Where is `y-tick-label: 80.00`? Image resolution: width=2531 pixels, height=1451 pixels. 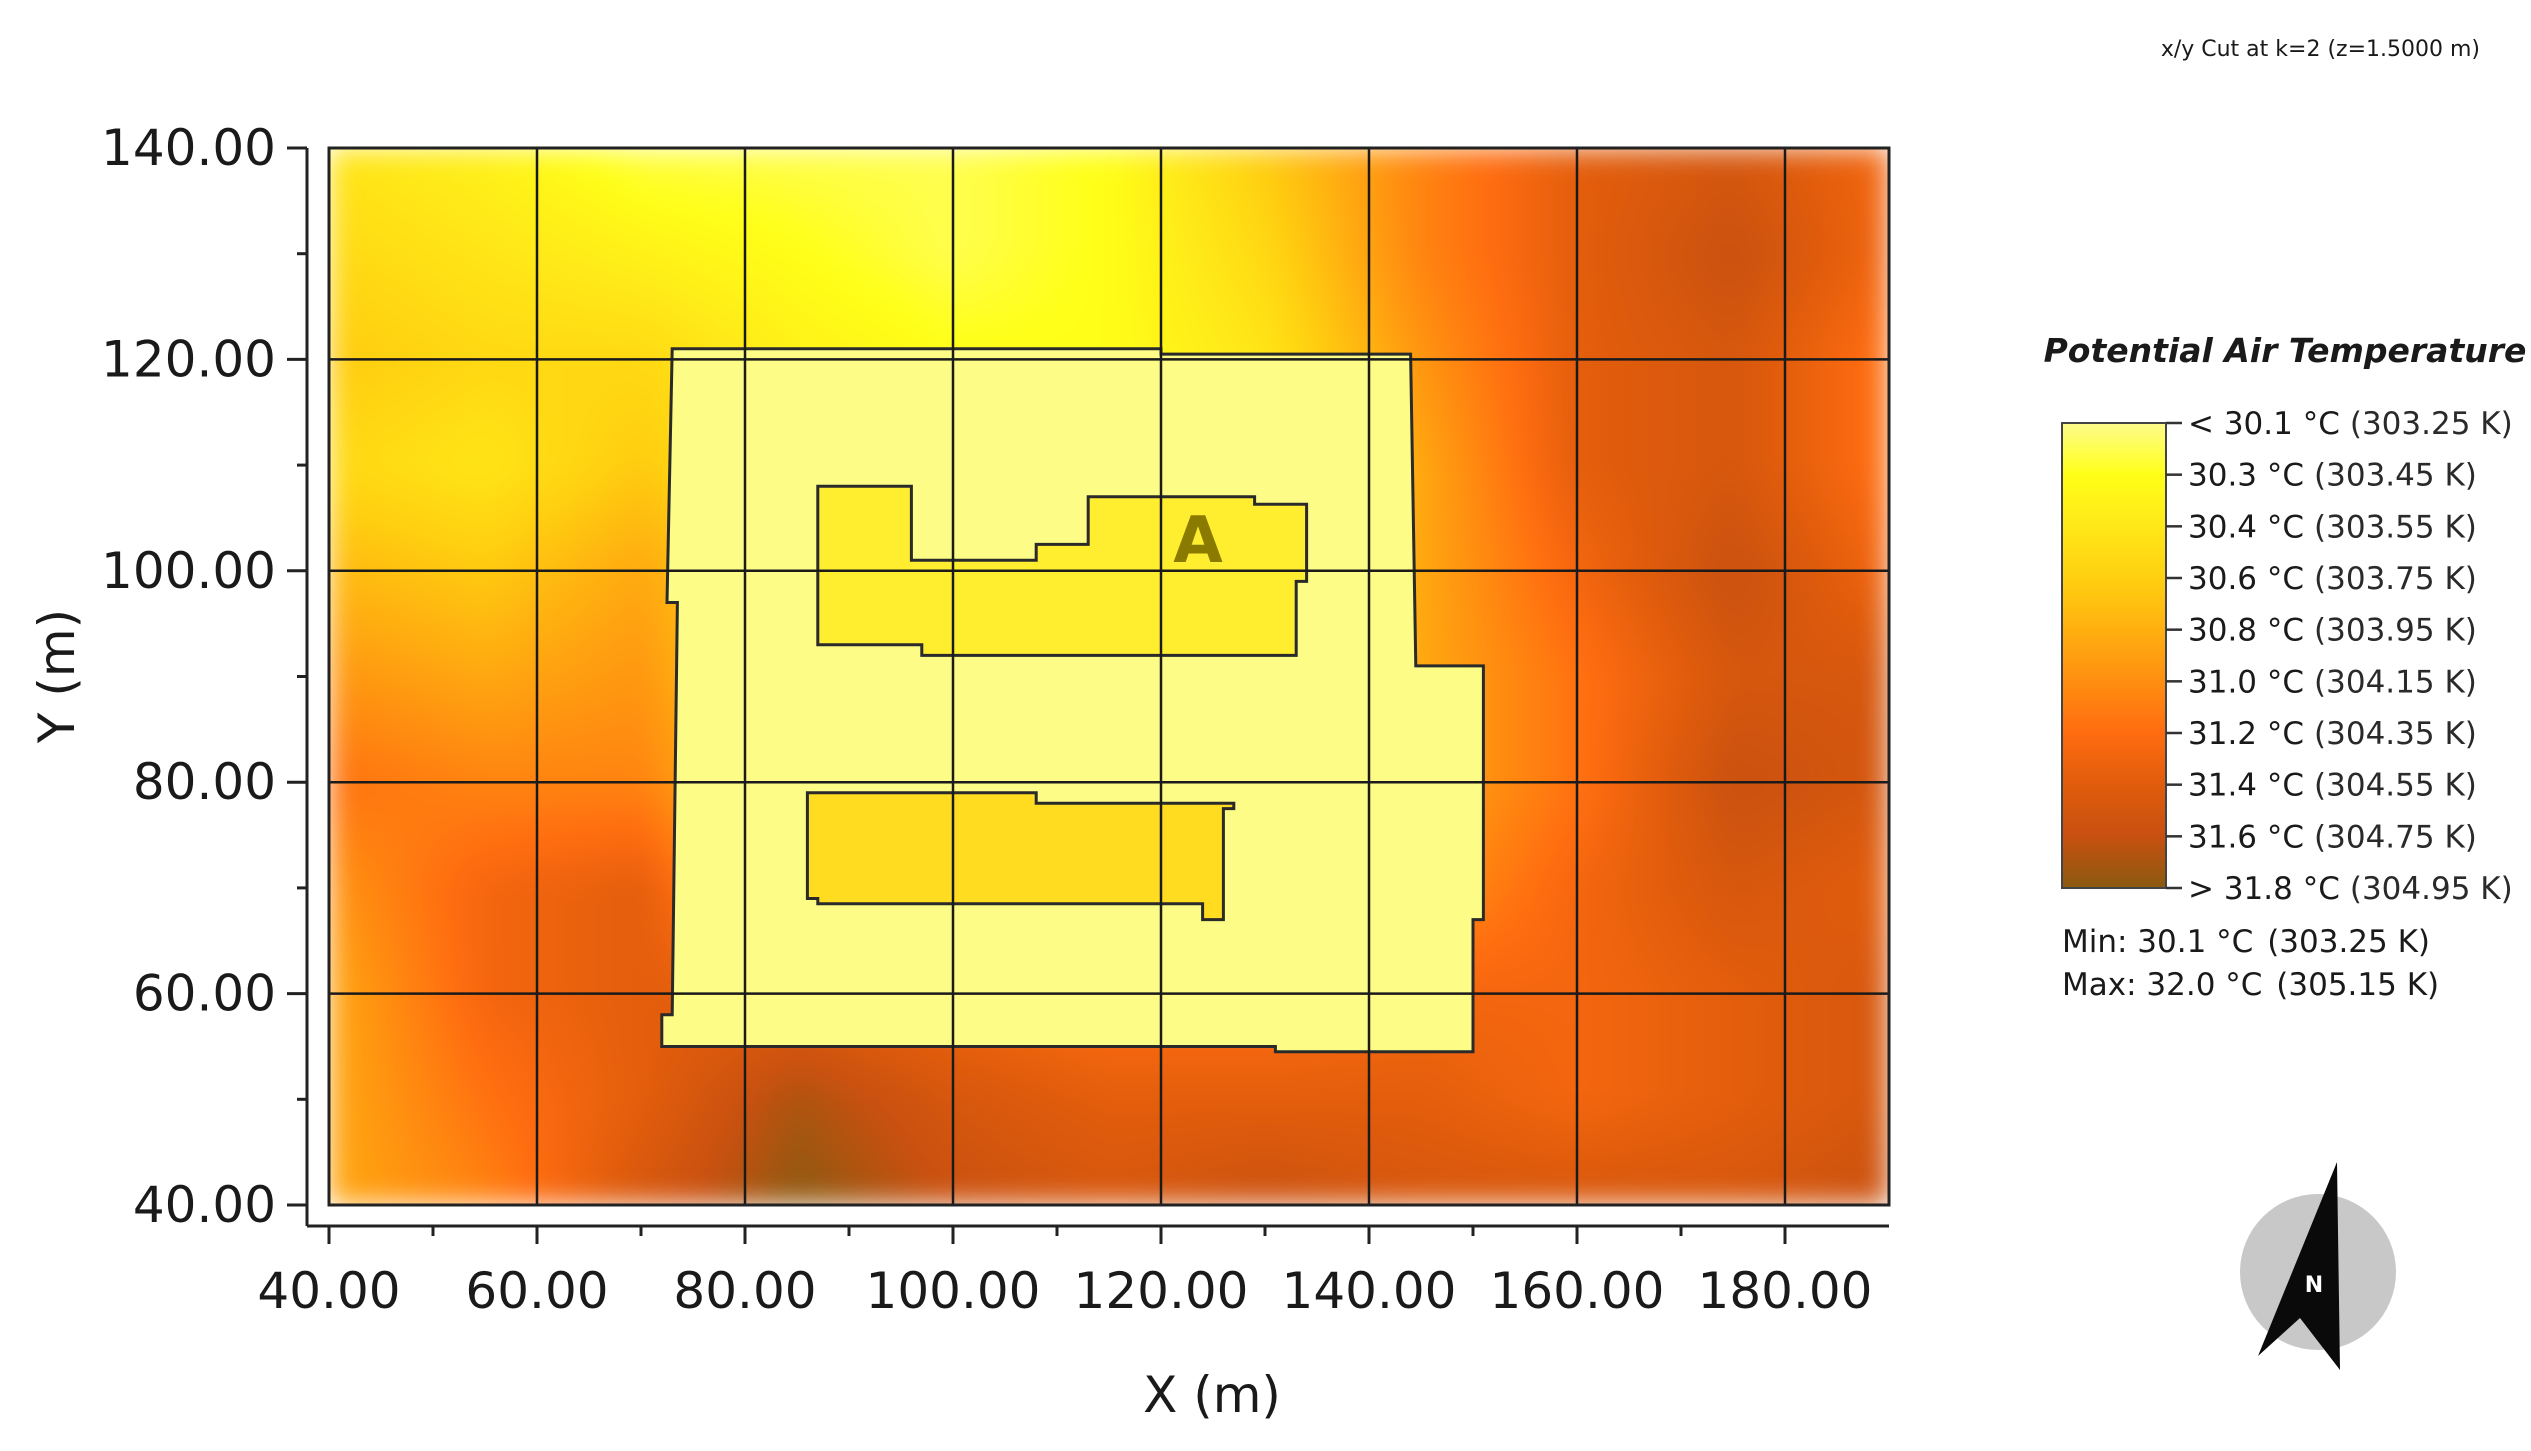 y-tick-label: 80.00 is located at coordinates (204, 782).